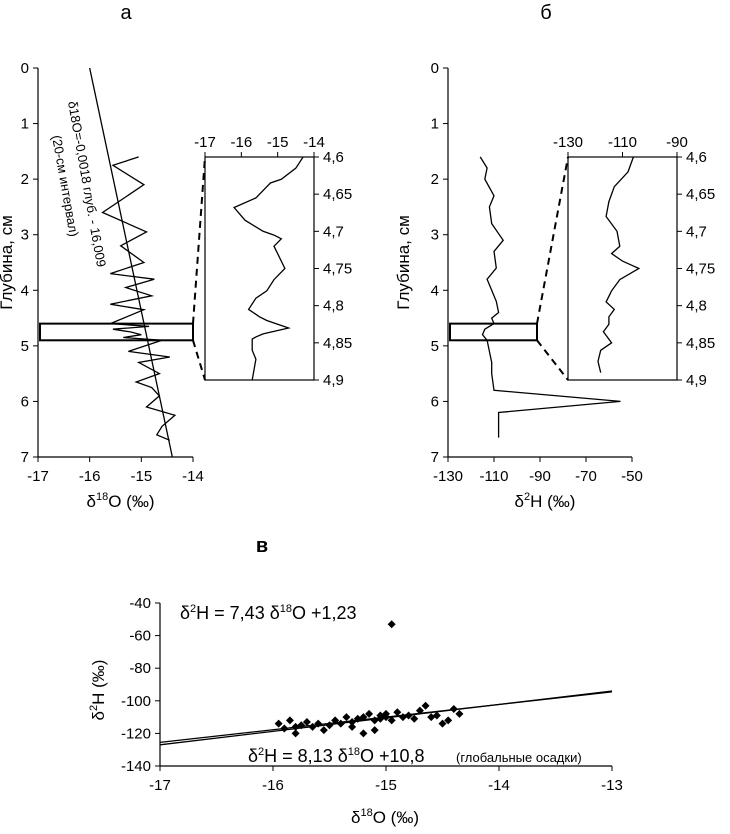  I want to click on trend-line, so click(131, 262).